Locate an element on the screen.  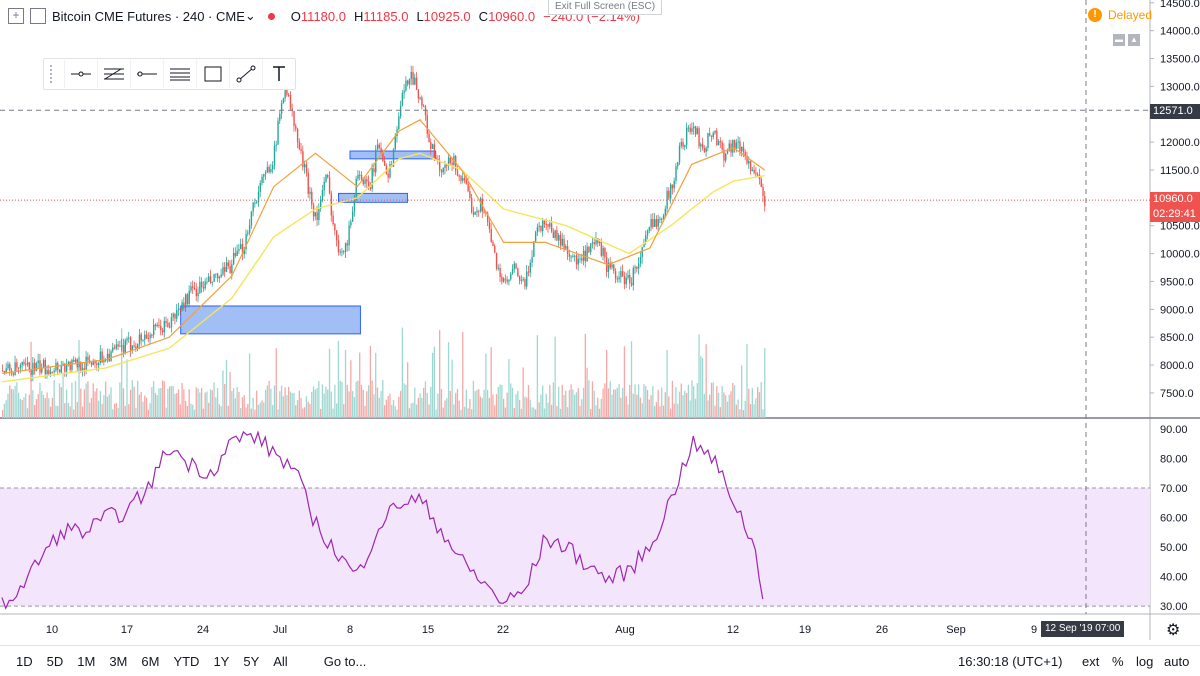
range-1d: 1D is located at coordinates (24, 661).